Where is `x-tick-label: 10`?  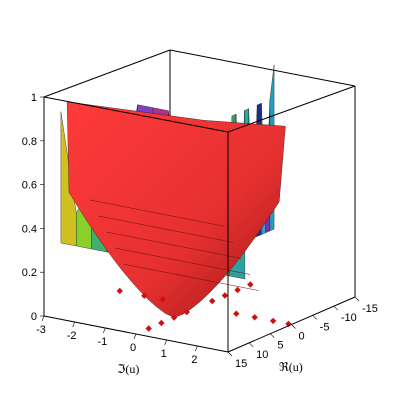 x-tick-label: 10 is located at coordinates (262, 355).